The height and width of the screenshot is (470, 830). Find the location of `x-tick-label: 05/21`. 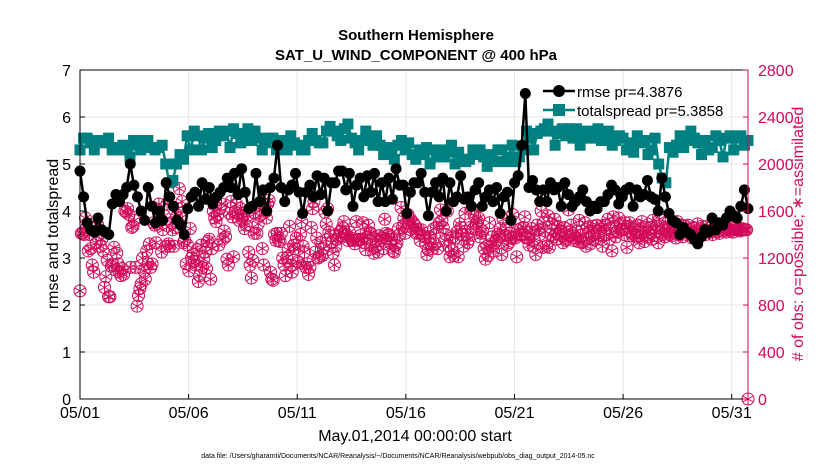

x-tick-label: 05/21 is located at coordinates (514, 413).